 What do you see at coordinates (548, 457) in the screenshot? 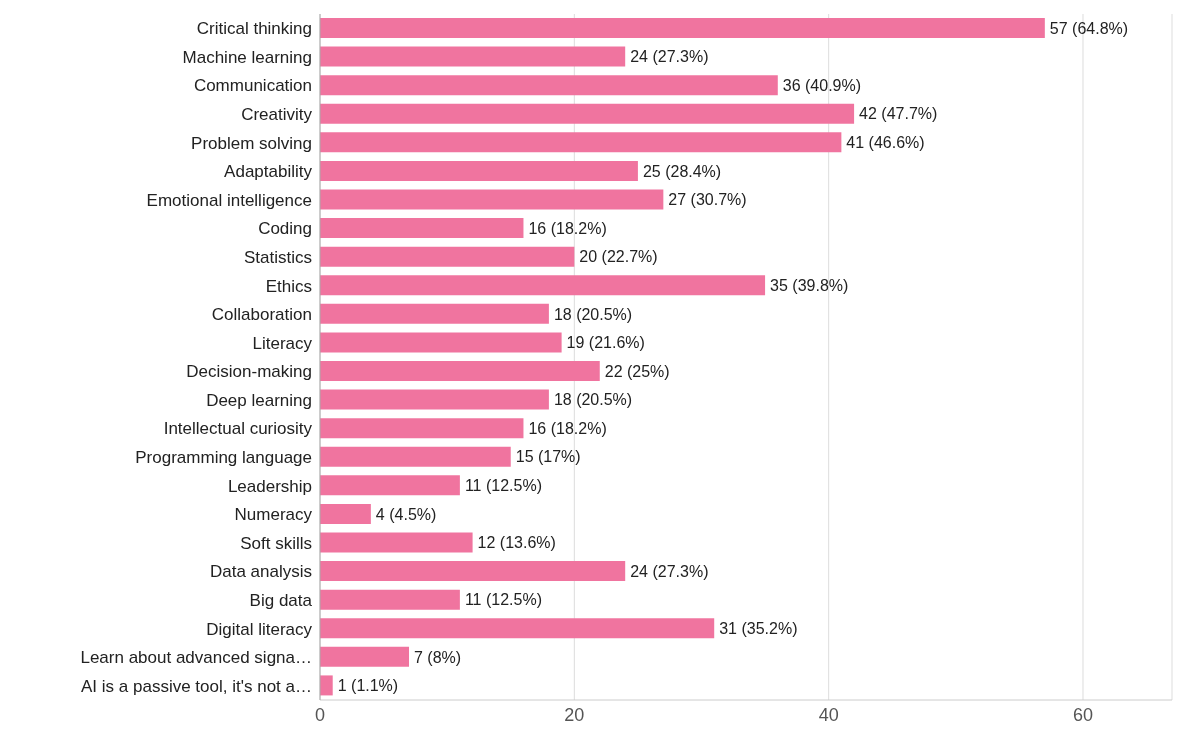
I see `data-label: 15 (17%)` at bounding box center [548, 457].